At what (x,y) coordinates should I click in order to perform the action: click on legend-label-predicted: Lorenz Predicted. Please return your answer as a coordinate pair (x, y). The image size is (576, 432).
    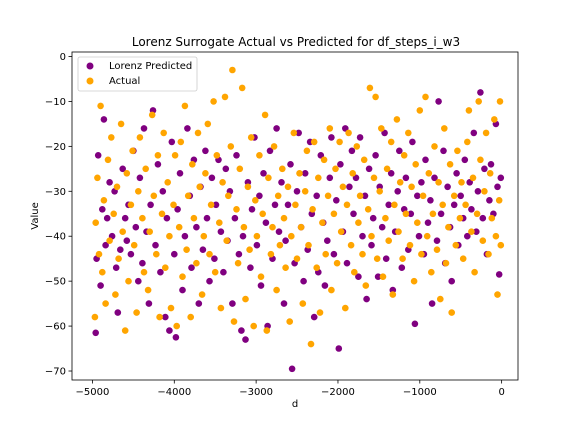
    Looking at the image, I should click on (150, 66).